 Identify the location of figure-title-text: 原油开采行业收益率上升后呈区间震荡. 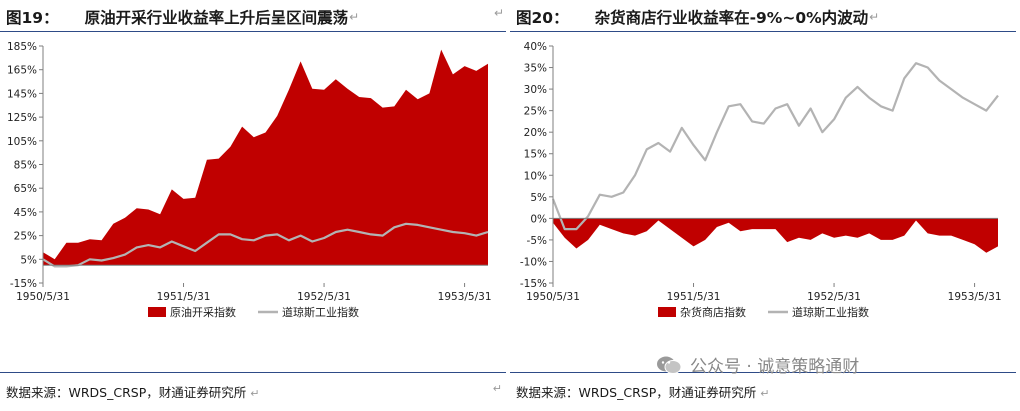
(216, 18).